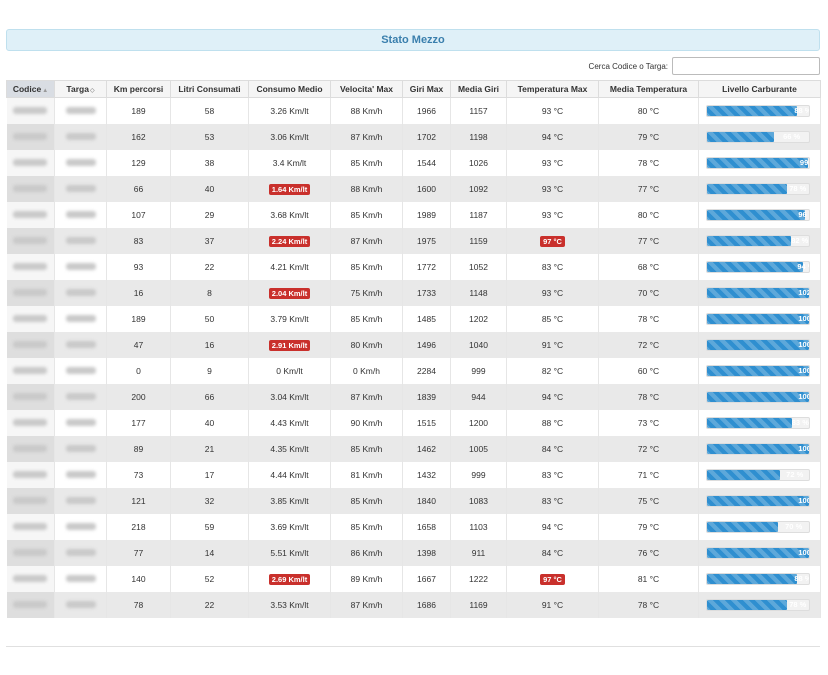  I want to click on litri-consumati-cell: 66, so click(209, 397).